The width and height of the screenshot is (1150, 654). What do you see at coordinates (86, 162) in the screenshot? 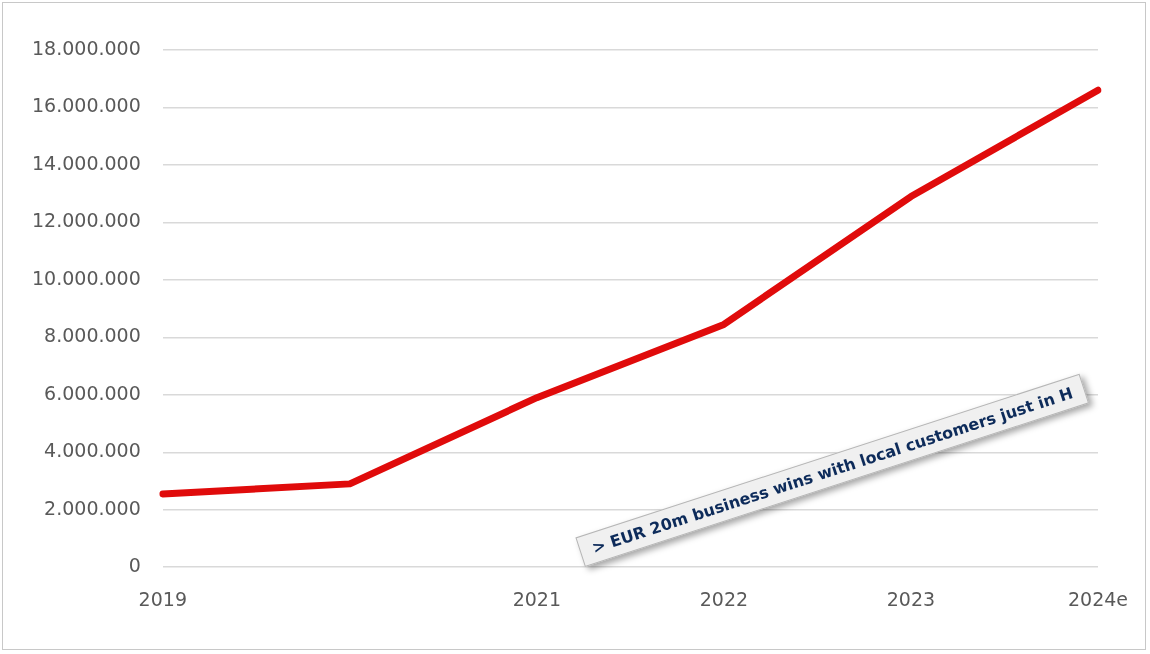
I see `y-tick-label: 14.000.000` at bounding box center [86, 162].